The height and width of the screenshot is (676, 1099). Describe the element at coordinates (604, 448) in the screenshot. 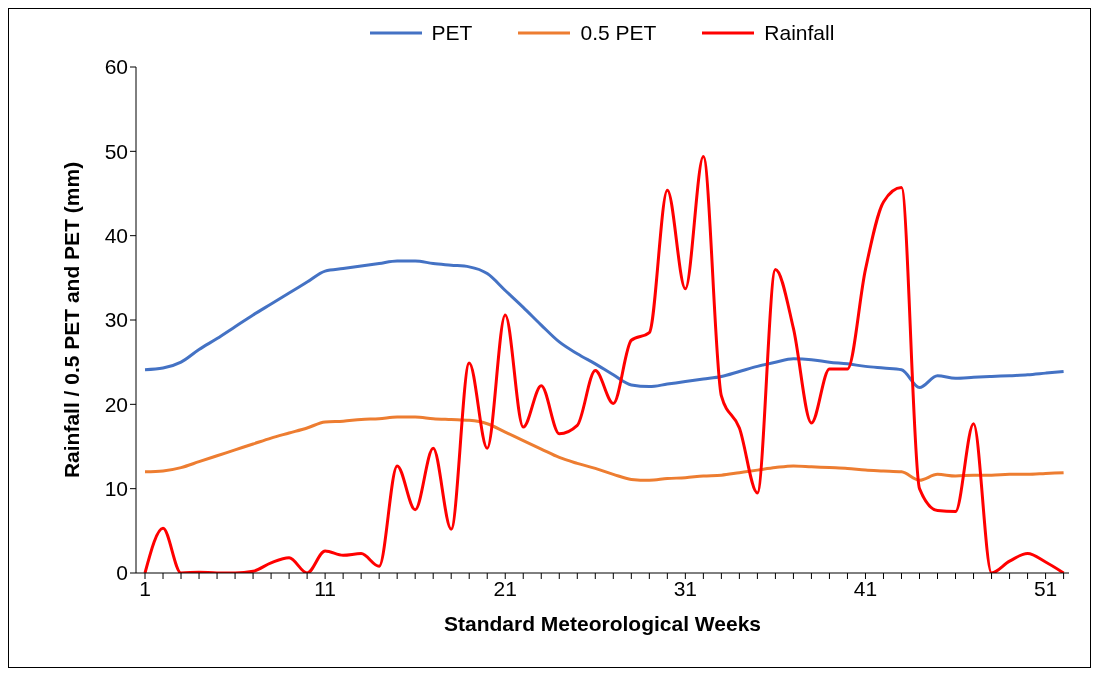

I see `line-series` at that location.